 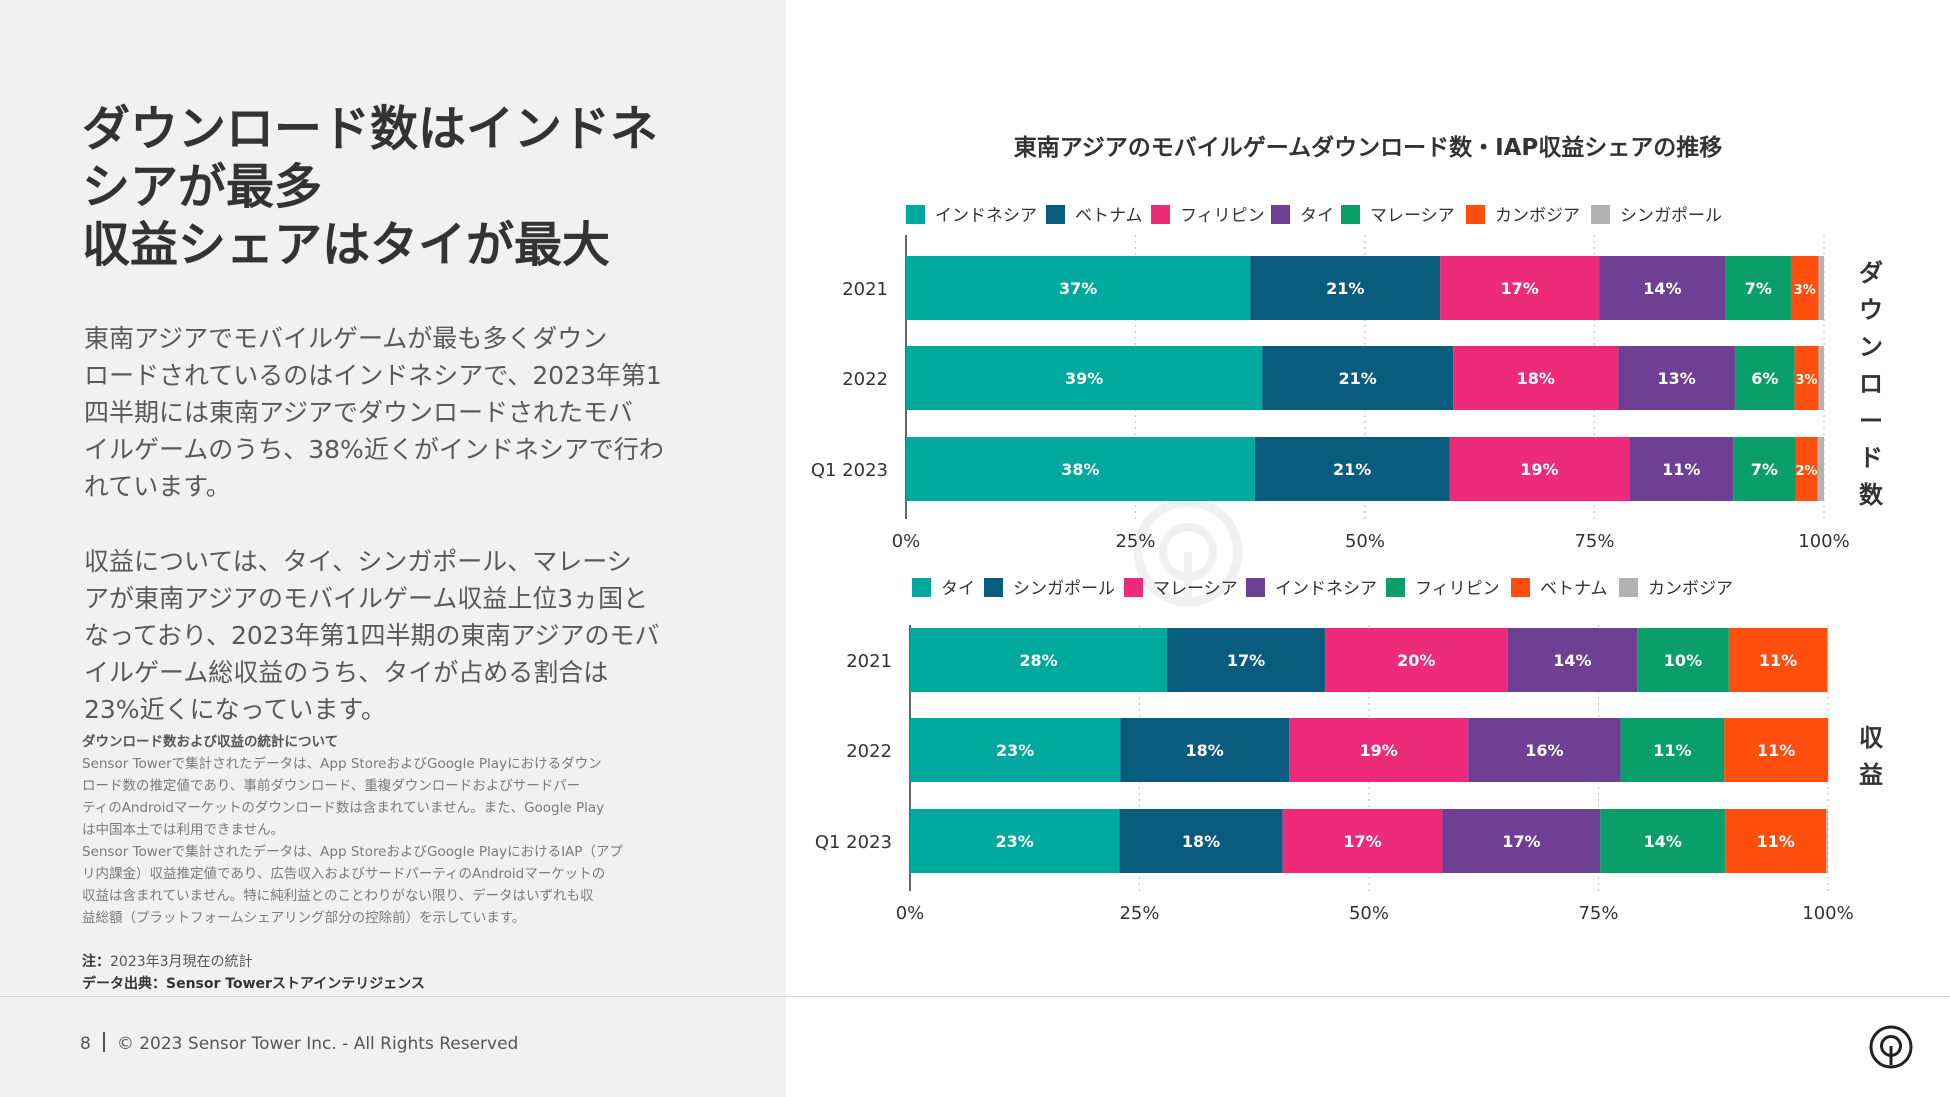 What do you see at coordinates (1412, 216) in the screenshot?
I see `legend-label: マレーシア` at bounding box center [1412, 216].